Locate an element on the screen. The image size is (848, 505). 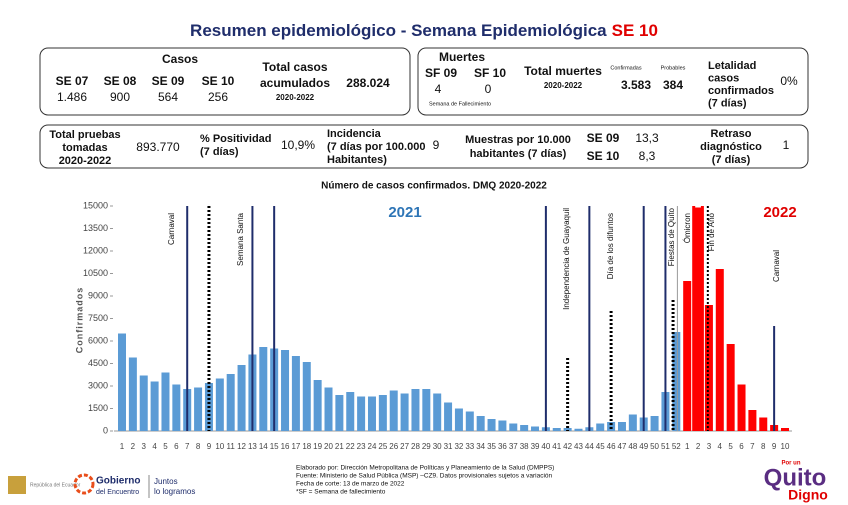
series-label: 2021 is located at coordinates (404, 212).